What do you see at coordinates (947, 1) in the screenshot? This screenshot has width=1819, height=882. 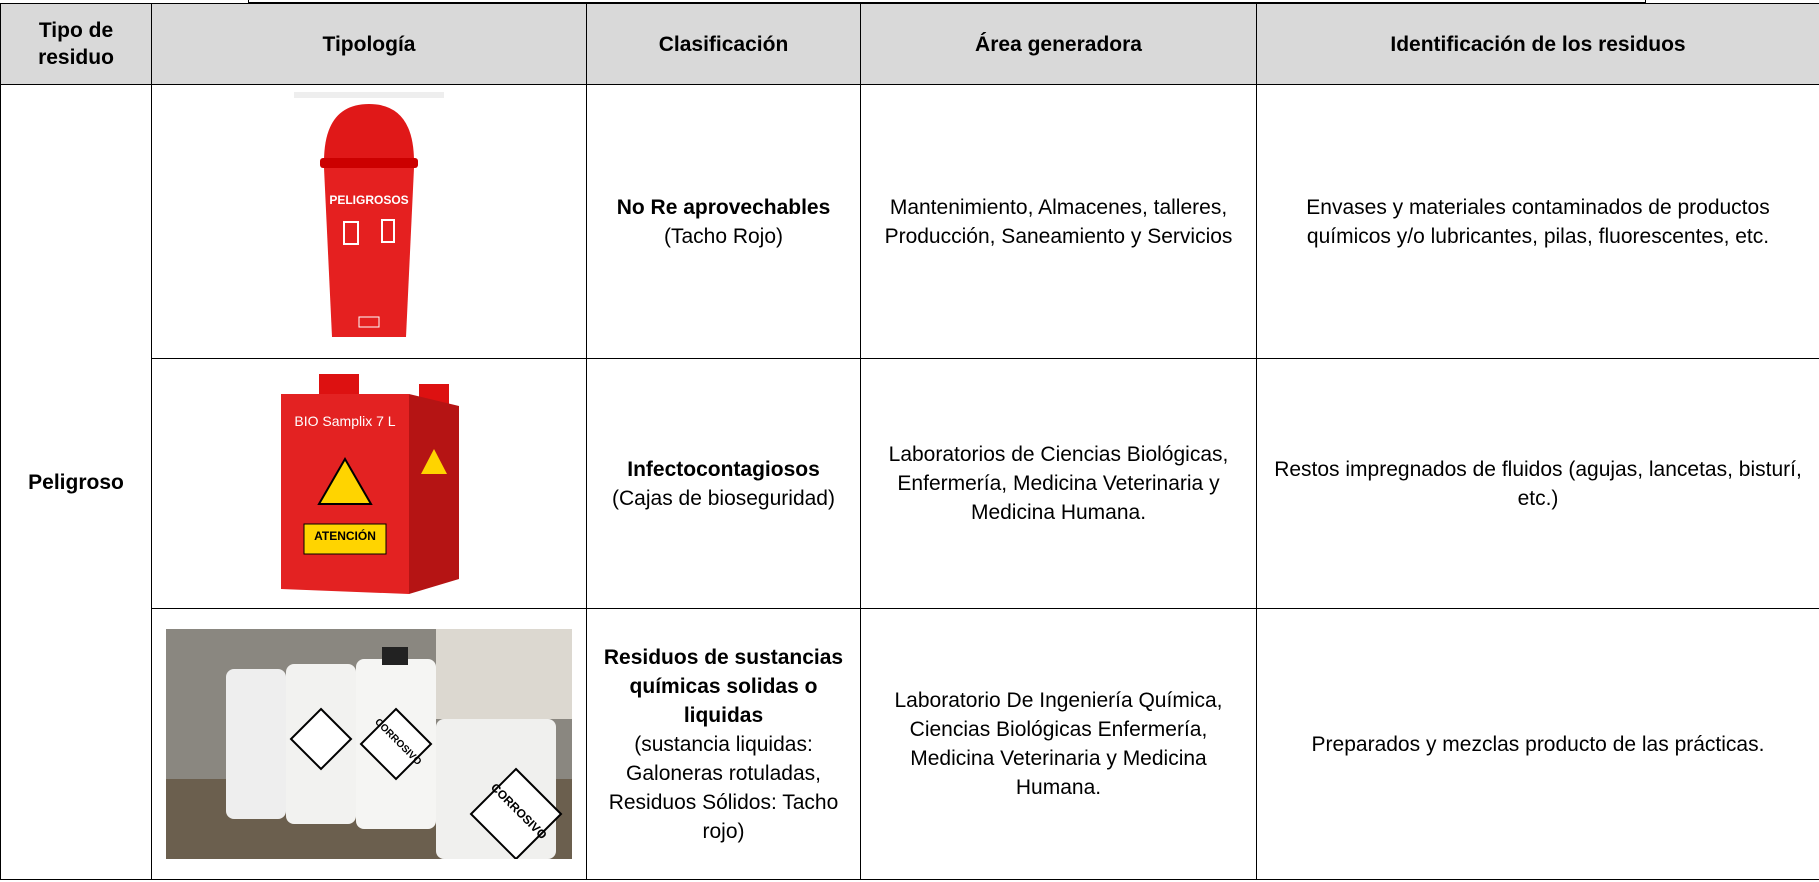 I see `previous-row-border` at bounding box center [947, 1].